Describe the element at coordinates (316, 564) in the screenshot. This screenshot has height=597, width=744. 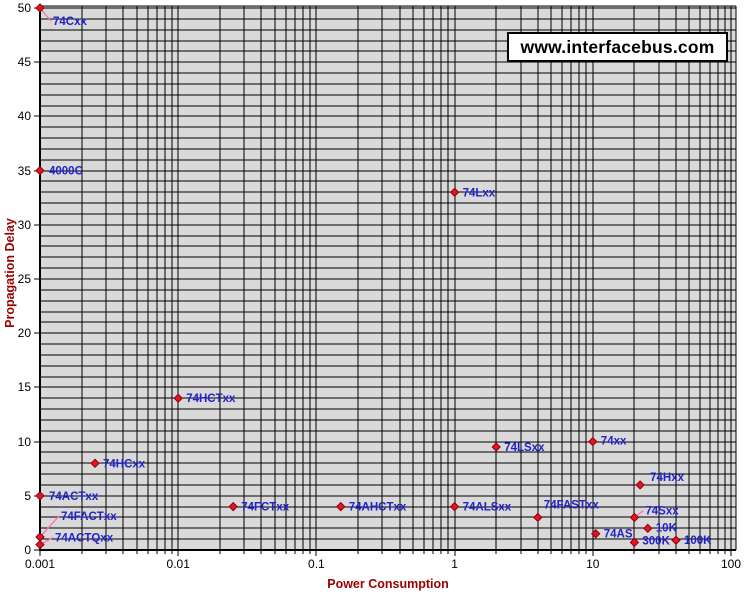
I see `x-tick-label: 0.1` at that location.